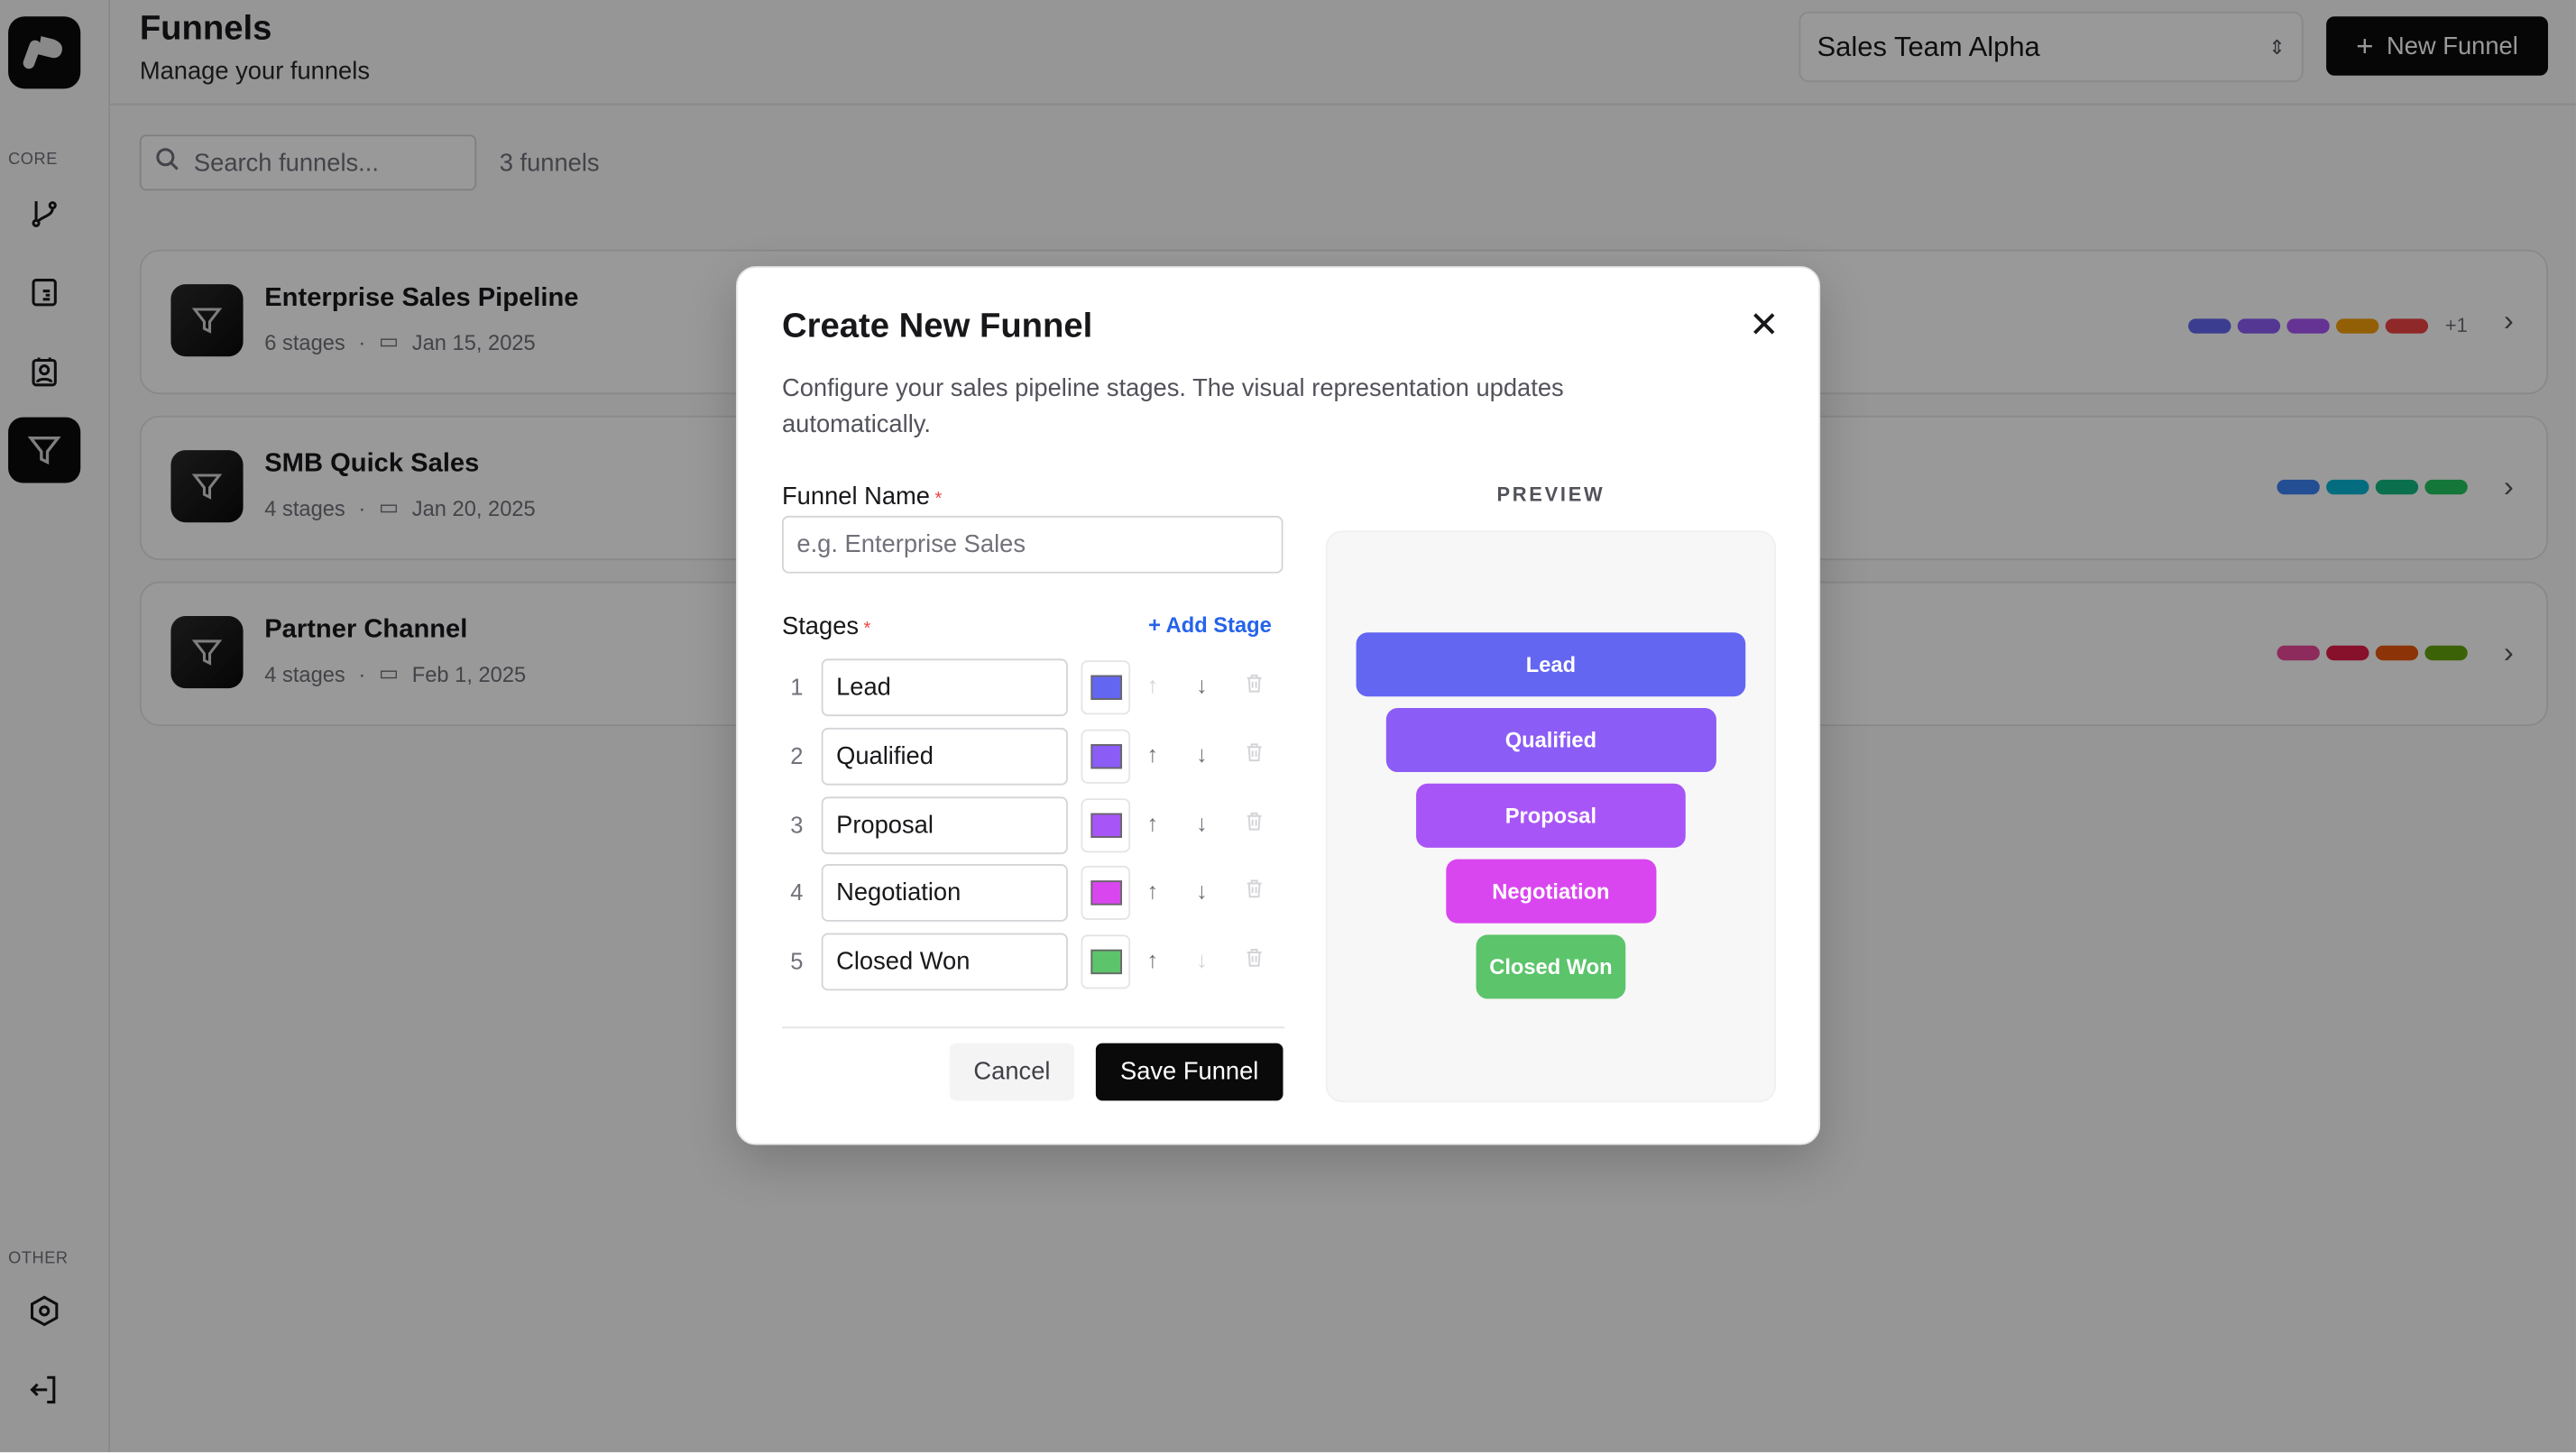 Image resolution: width=2576 pixels, height=1453 pixels. What do you see at coordinates (1012, 1072) in the screenshot?
I see `cancel-button: Cancel` at bounding box center [1012, 1072].